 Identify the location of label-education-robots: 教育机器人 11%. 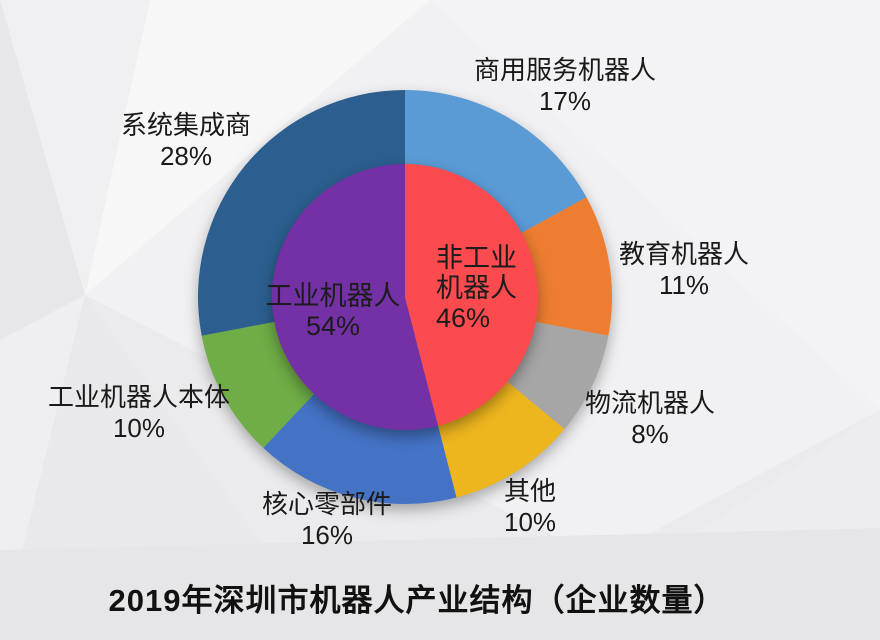
(684, 270).